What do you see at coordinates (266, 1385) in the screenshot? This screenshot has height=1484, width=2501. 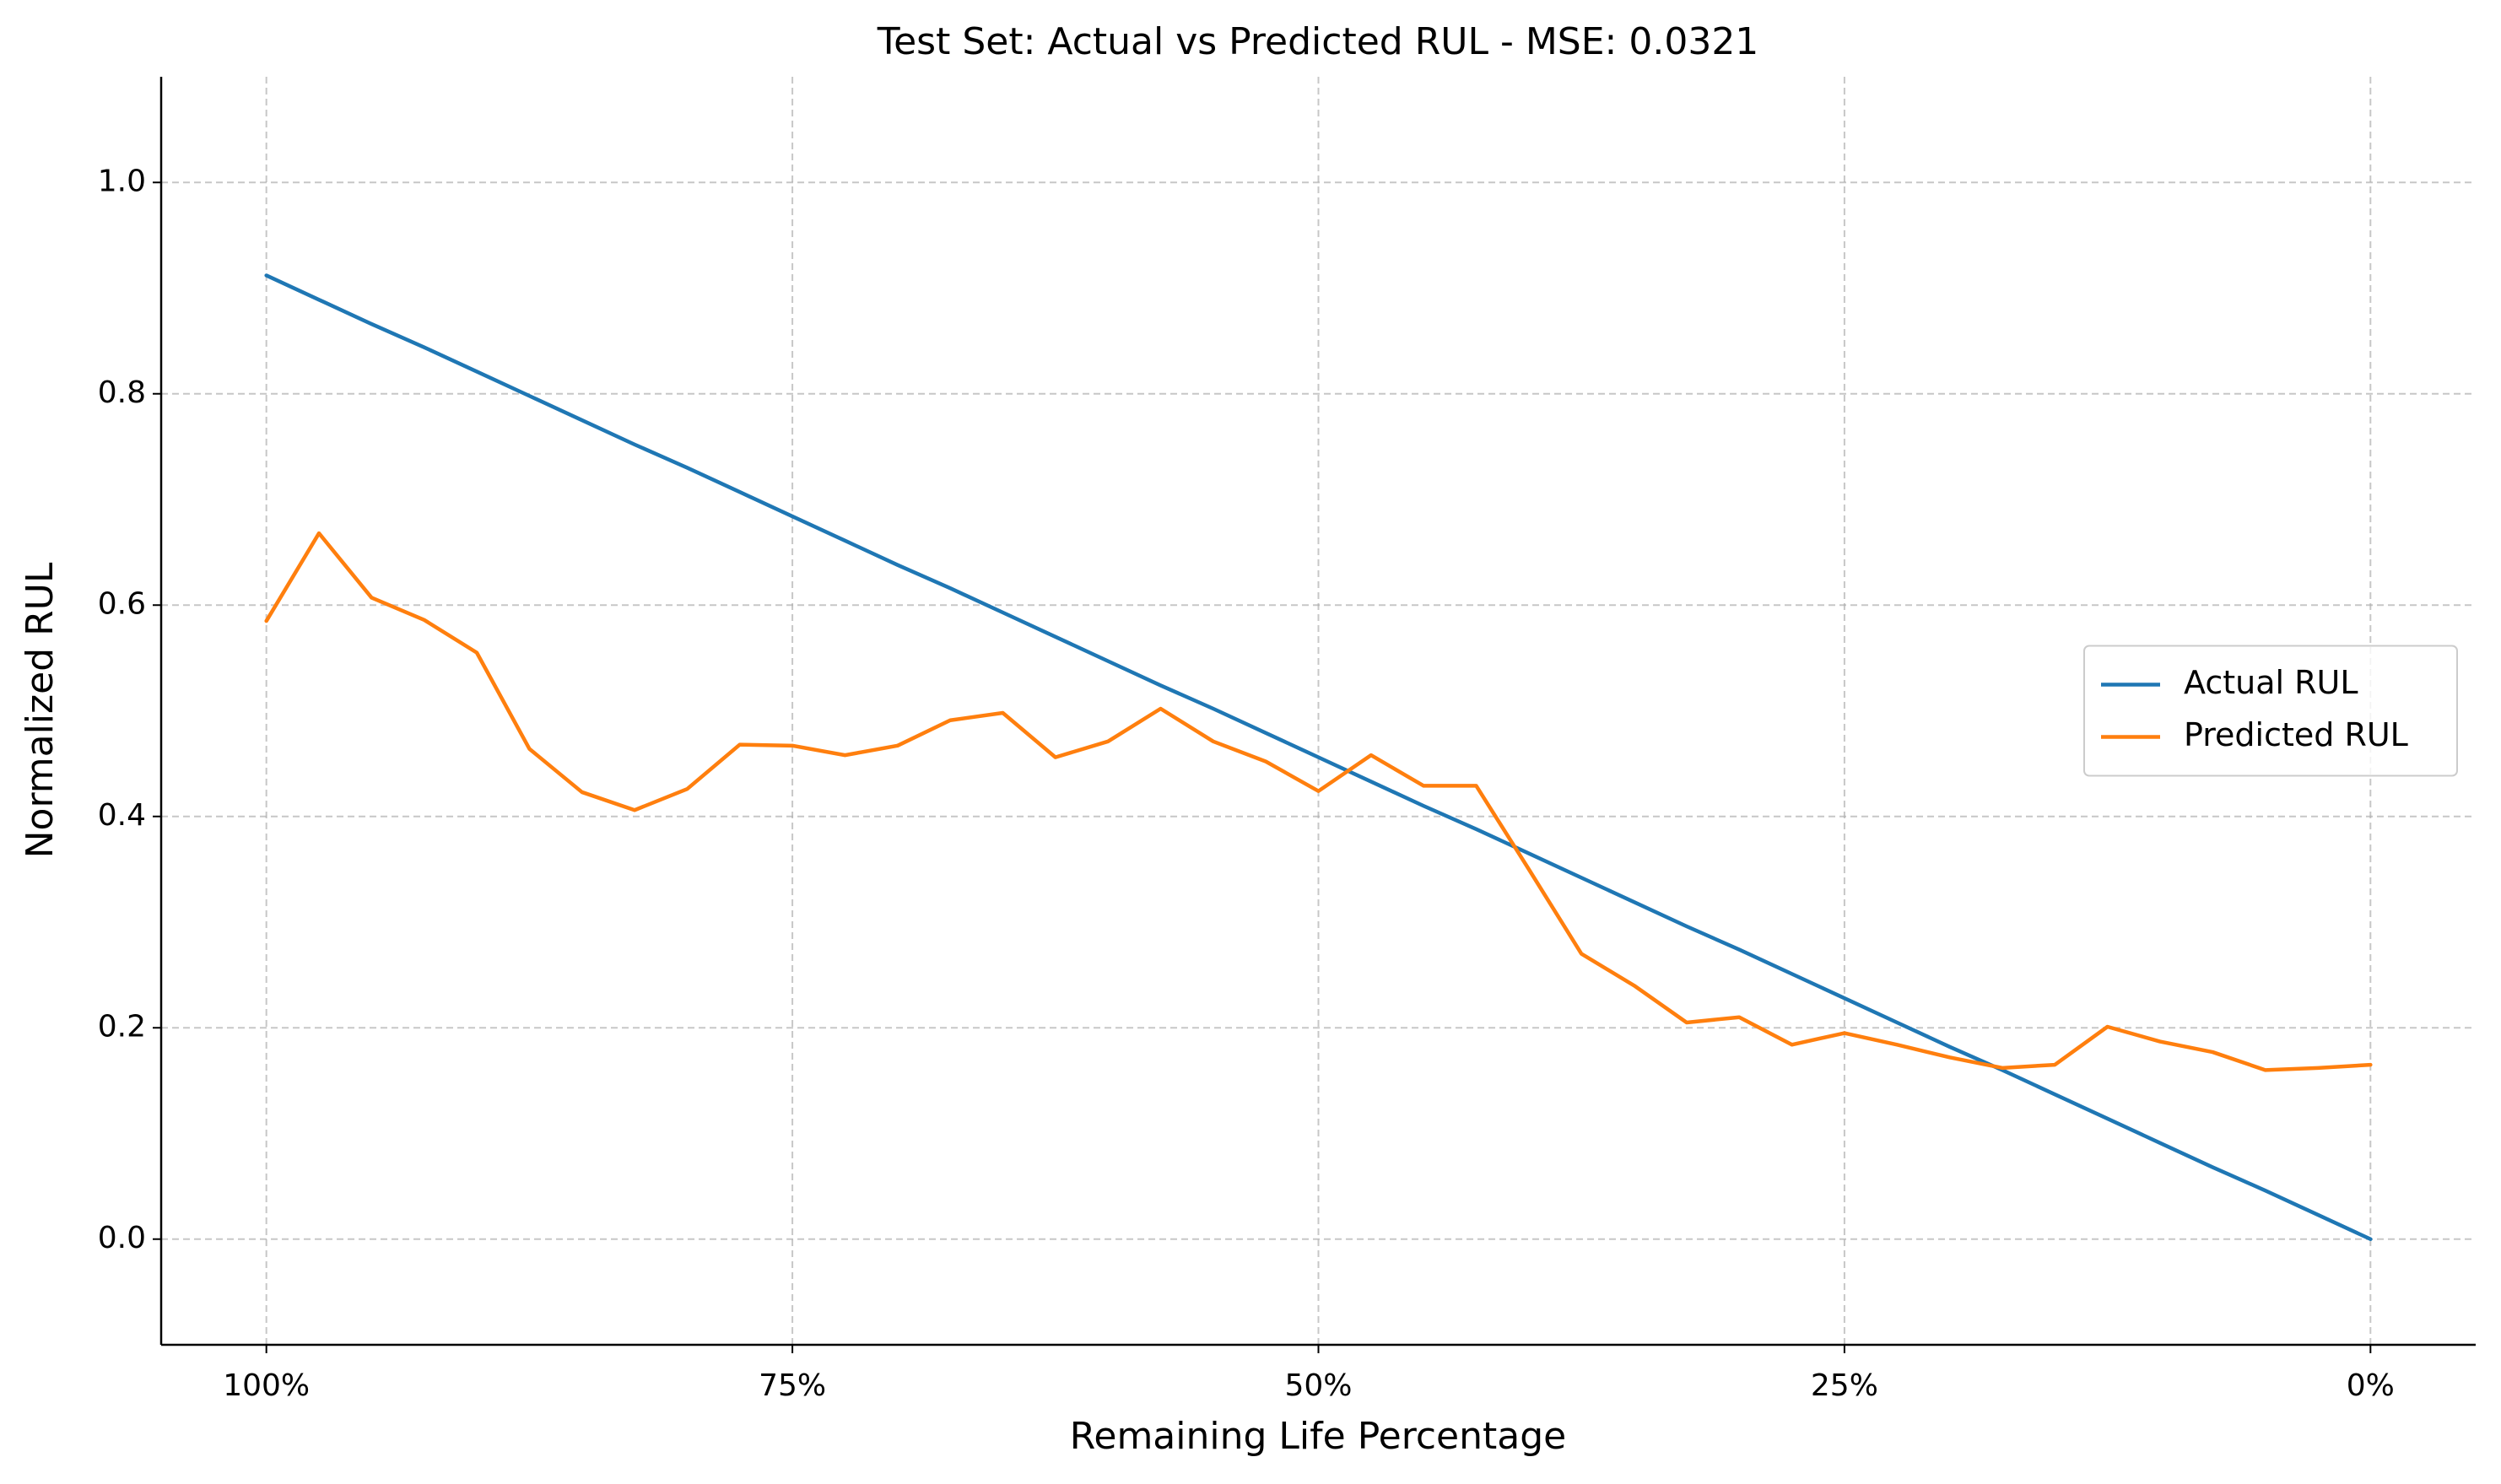 I see `x-tick-label: 100%` at bounding box center [266, 1385].